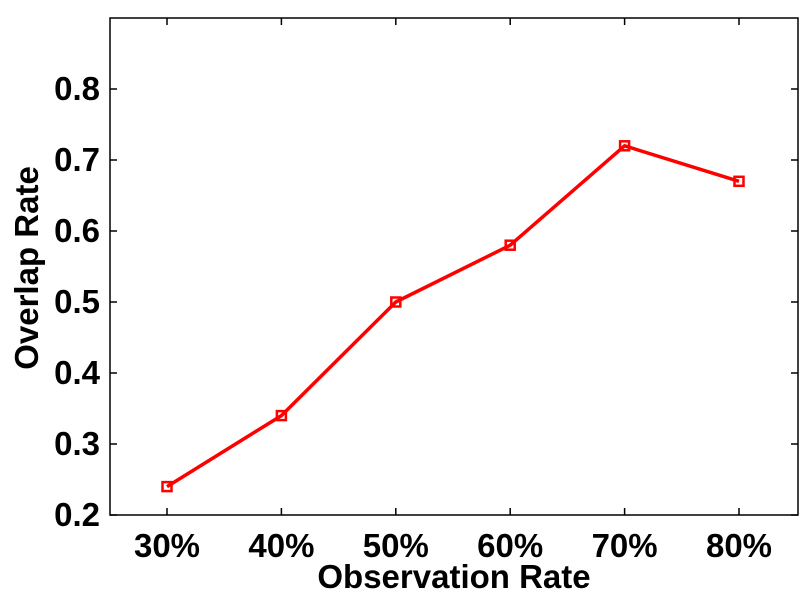 This screenshot has width=800, height=605. Describe the element at coordinates (77, 301) in the screenshot. I see `y-tick-label: 0.5` at that location.